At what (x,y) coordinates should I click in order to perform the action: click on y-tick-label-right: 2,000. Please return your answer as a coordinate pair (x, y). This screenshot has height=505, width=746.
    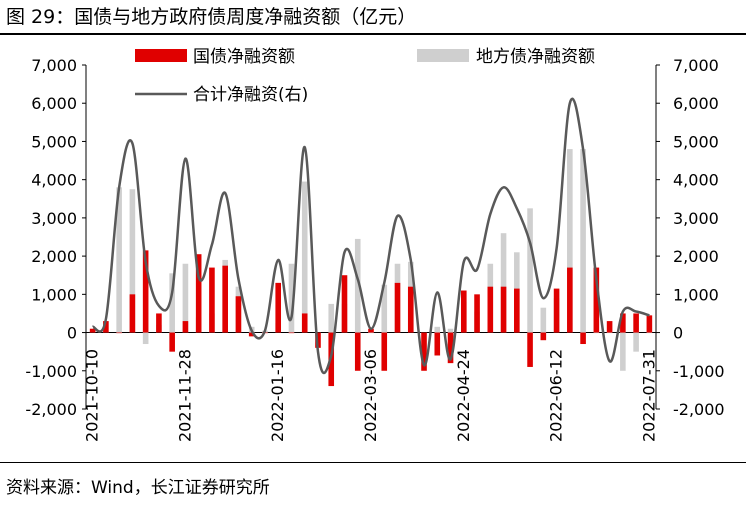
    Looking at the image, I should click on (696, 256).